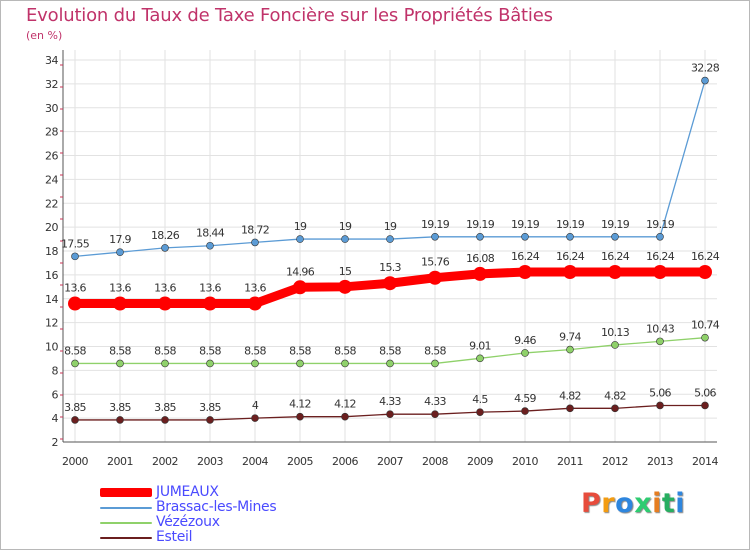  I want to click on y-tick-label: 20, so click(51, 227).